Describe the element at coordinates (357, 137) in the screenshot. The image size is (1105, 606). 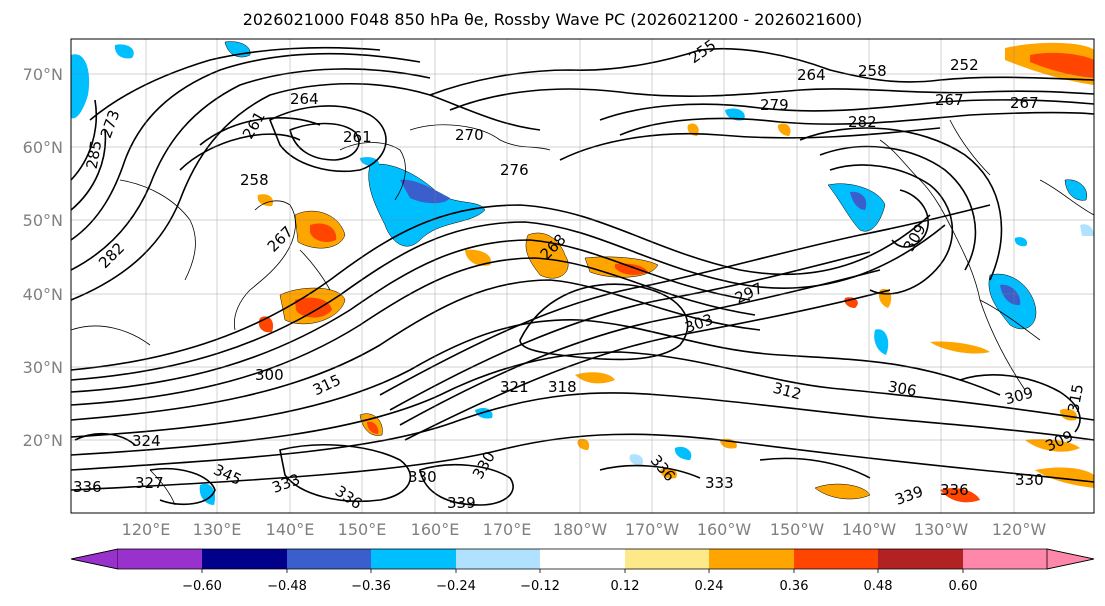
I see `contour-label: 261` at that location.